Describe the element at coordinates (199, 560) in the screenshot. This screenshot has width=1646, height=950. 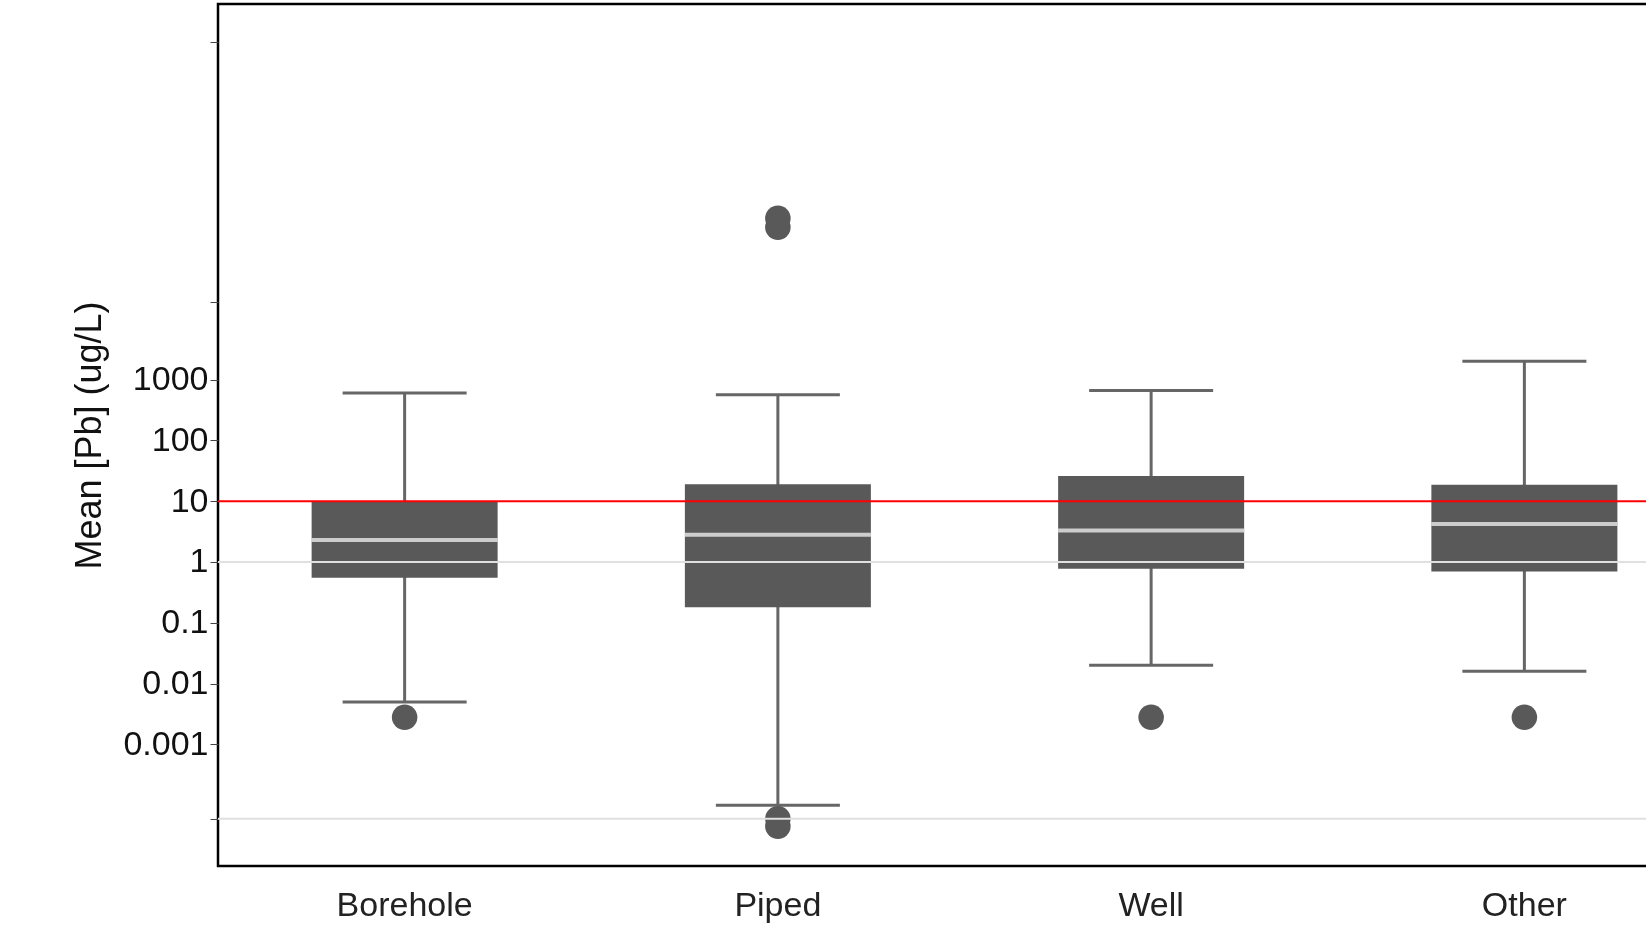
I see `y-tick-label: 1` at that location.